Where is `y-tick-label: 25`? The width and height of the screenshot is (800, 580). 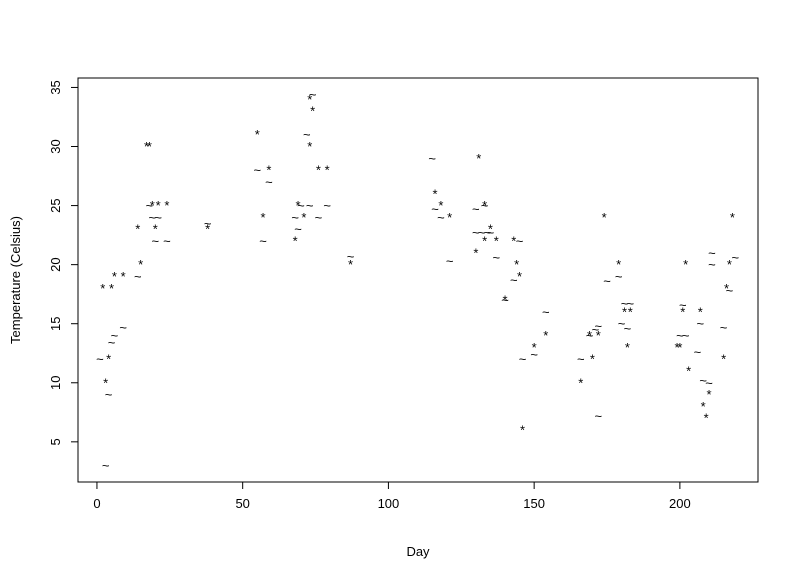 y-tick-label: 25 is located at coordinates (55, 205).